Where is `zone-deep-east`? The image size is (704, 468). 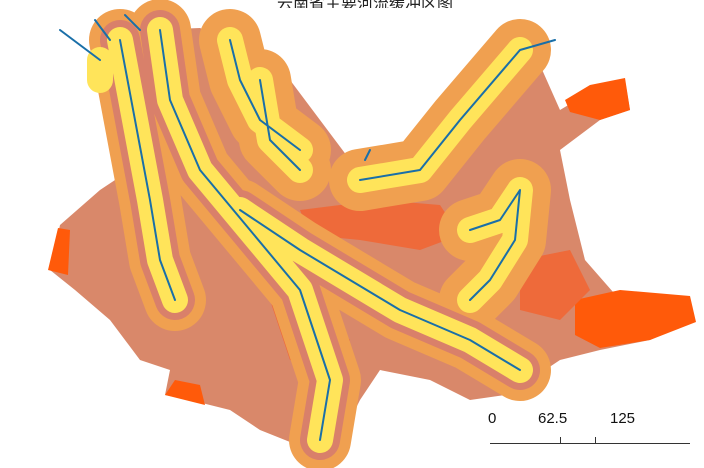
zone-deep-east is located at coordinates (635, 319).